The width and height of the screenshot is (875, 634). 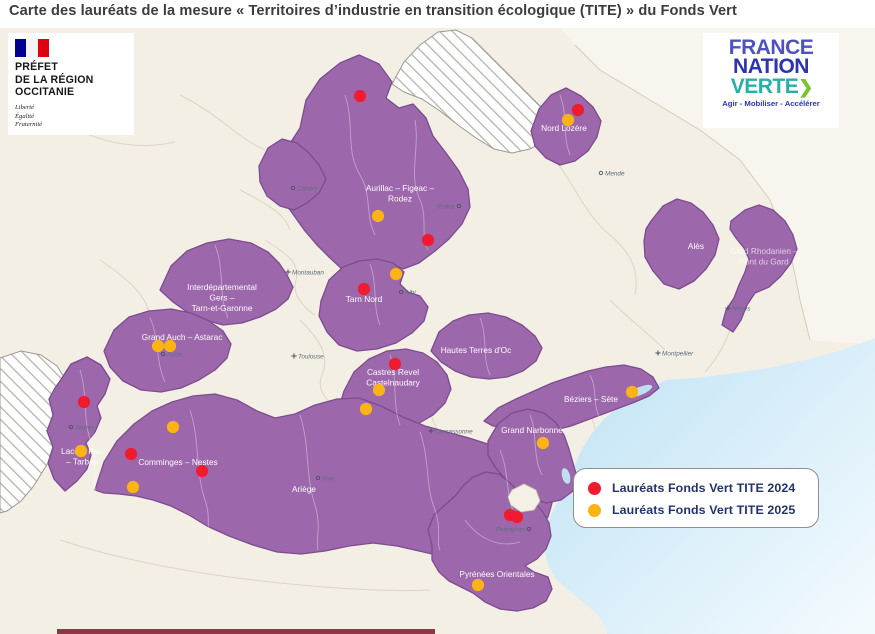 What do you see at coordinates (728, 308) in the screenshot?
I see `city-marker-Nîmes` at bounding box center [728, 308].